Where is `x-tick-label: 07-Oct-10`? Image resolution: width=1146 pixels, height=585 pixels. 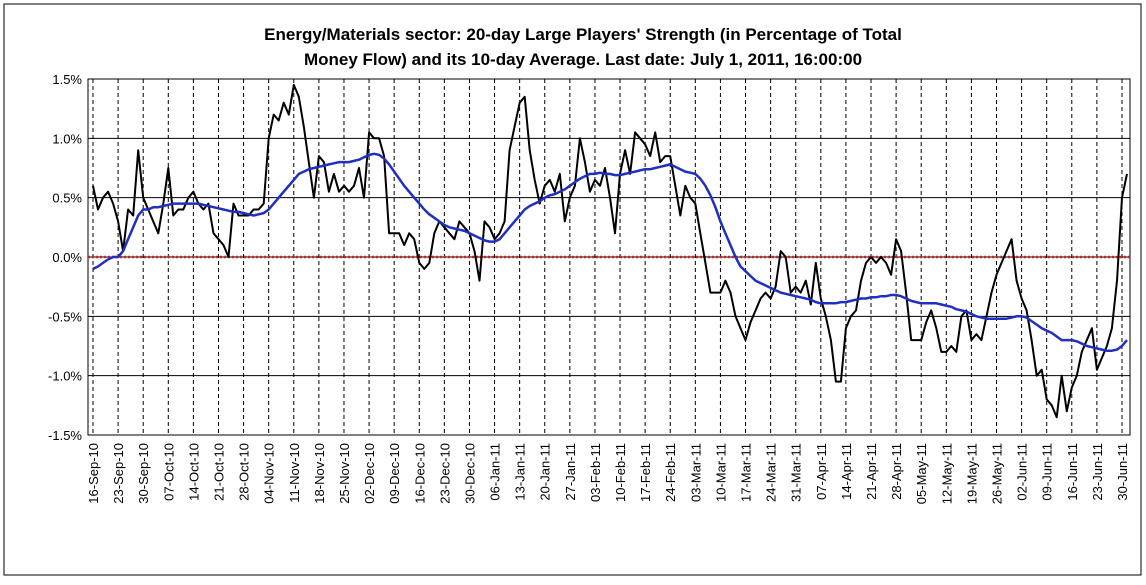 x-tick-label: 07-Oct-10 is located at coordinates (168, 472).